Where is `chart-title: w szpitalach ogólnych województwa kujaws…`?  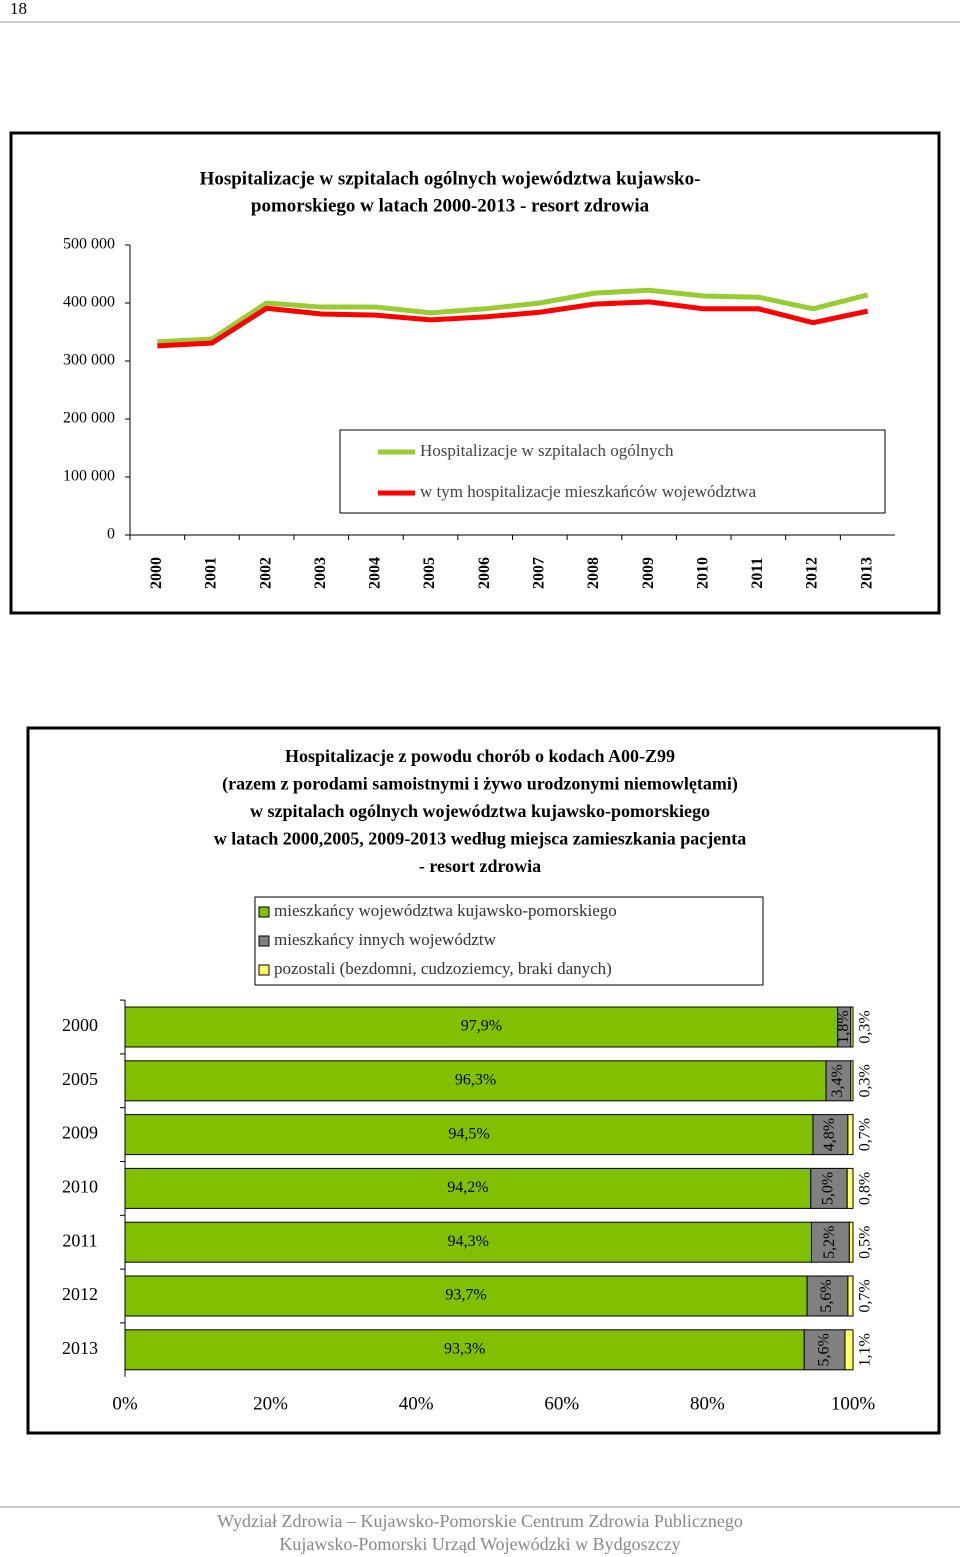 chart-title: w szpitalach ogólnych województwa kujaws… is located at coordinates (480, 811).